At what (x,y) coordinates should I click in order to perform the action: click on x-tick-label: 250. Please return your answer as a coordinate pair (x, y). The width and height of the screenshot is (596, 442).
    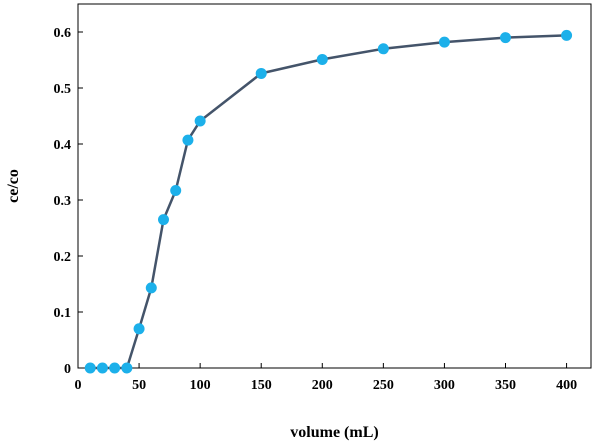
    Looking at the image, I should click on (383, 385).